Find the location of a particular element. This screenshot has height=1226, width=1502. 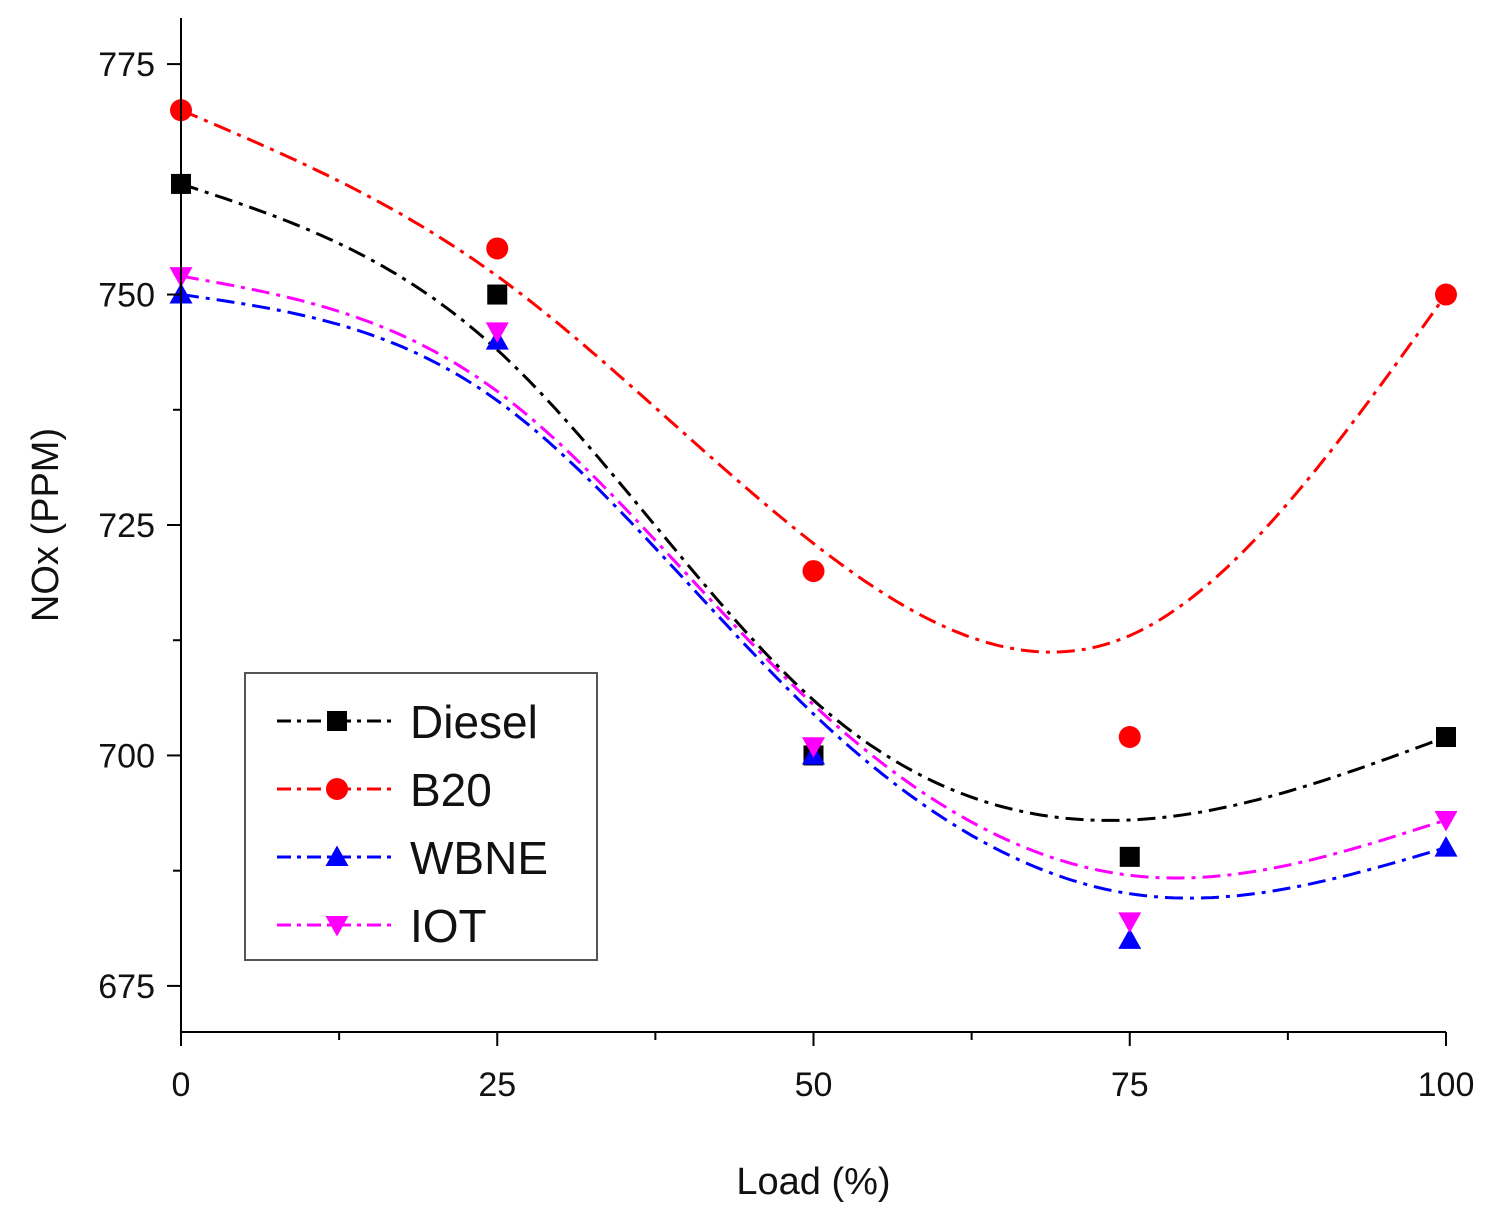

legend-label-b20: B20 is located at coordinates (451, 790).